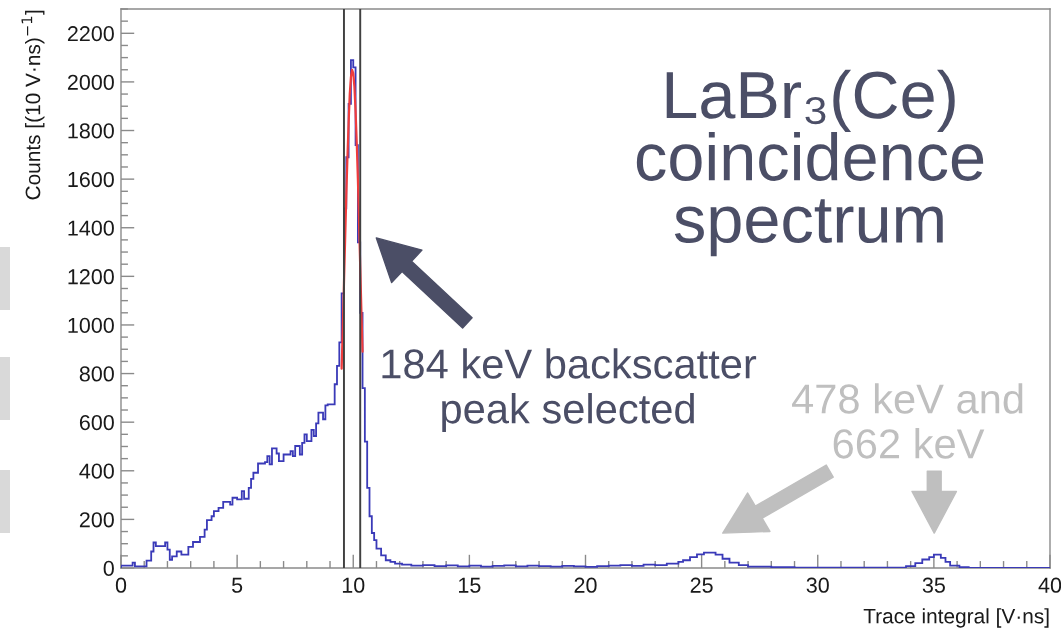 Image resolution: width=1061 pixels, height=632 pixels. What do you see at coordinates (470, 585) in the screenshot?
I see `x-tick-label: 15` at bounding box center [470, 585].